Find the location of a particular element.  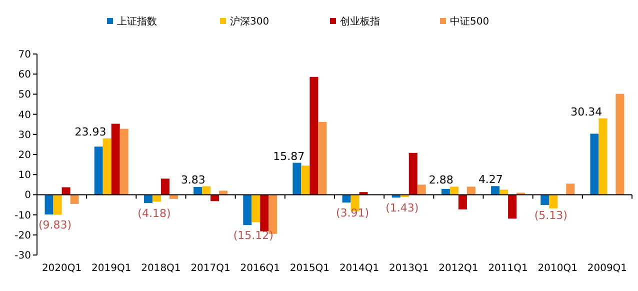

x-tick-label: 2016Q1 is located at coordinates (260, 268).